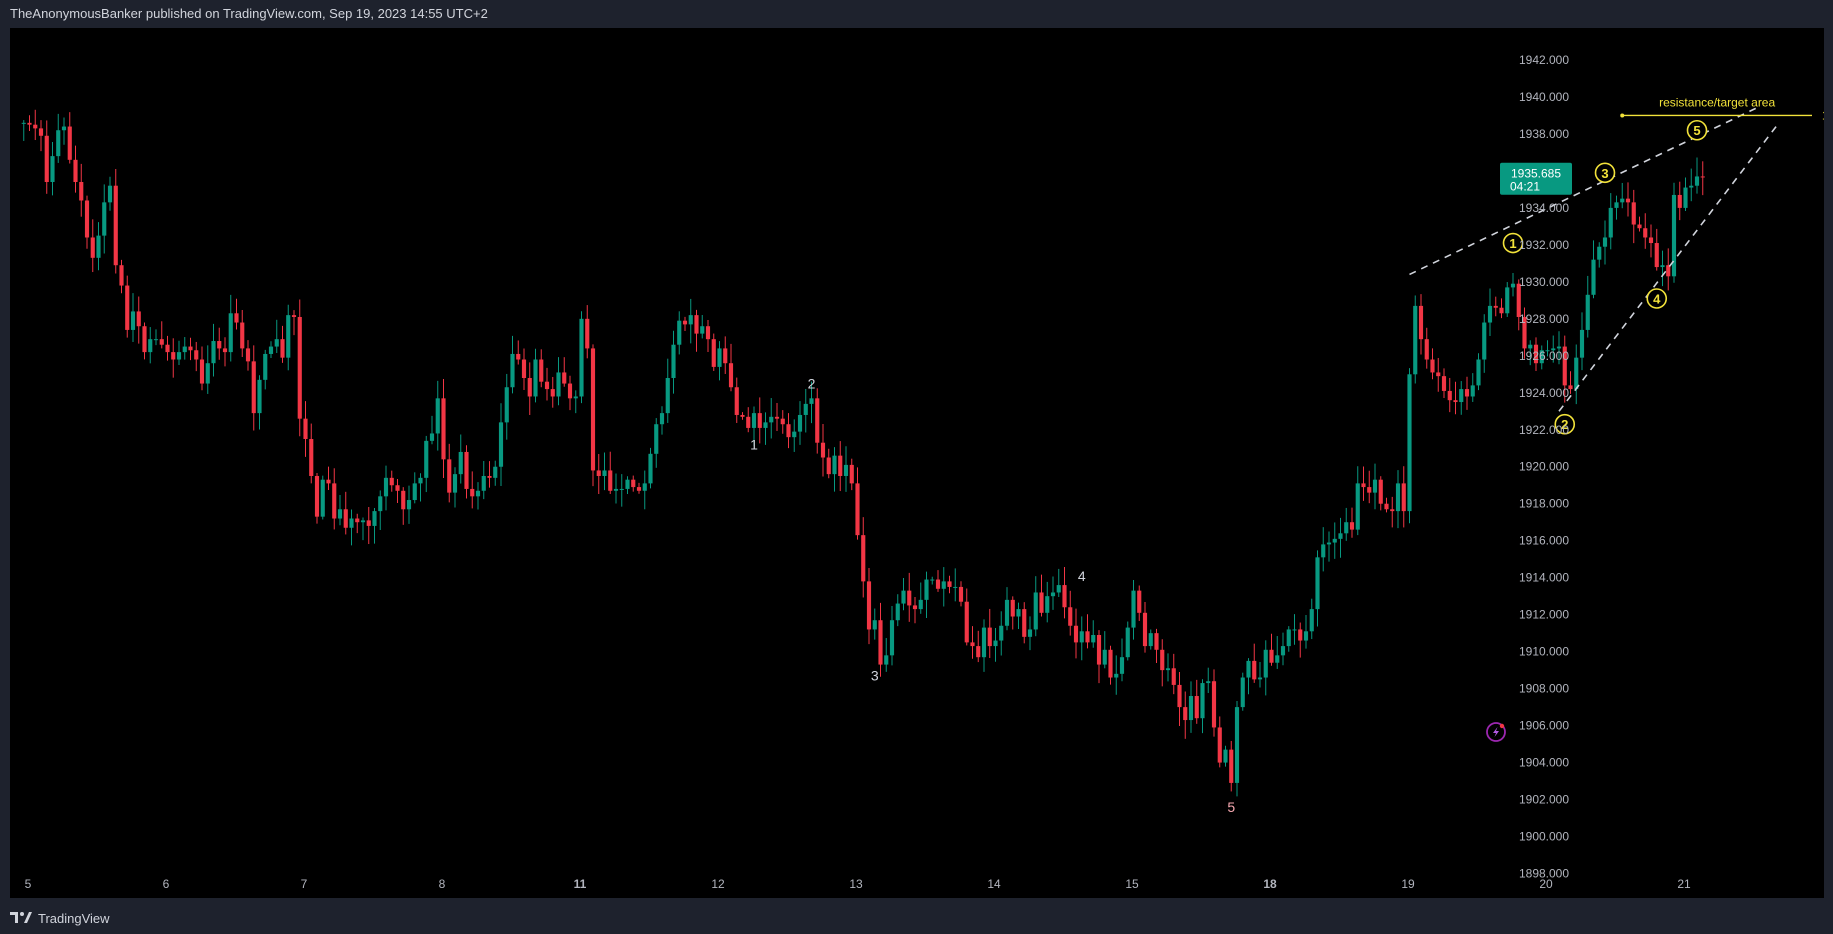  What do you see at coordinates (74, 918) in the screenshot?
I see `footer-brand: TradingView` at bounding box center [74, 918].